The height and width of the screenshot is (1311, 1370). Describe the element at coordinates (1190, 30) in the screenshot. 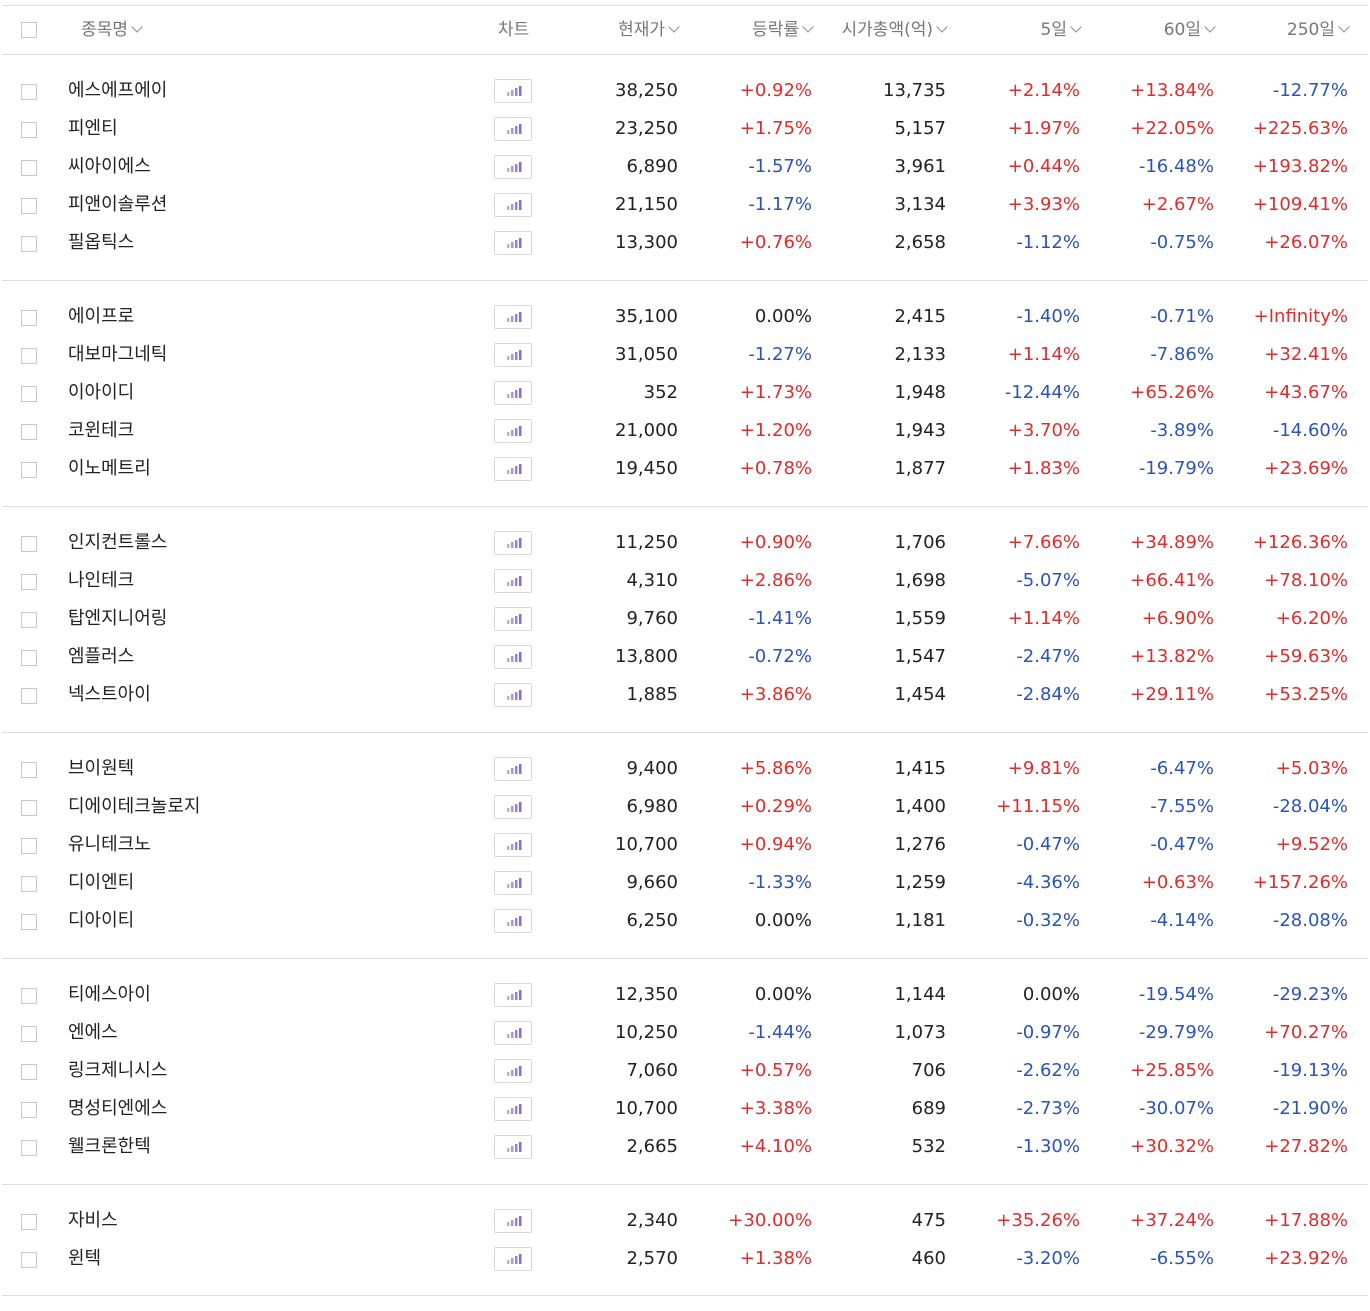

I see `sort-60d-header: 60일` at that location.